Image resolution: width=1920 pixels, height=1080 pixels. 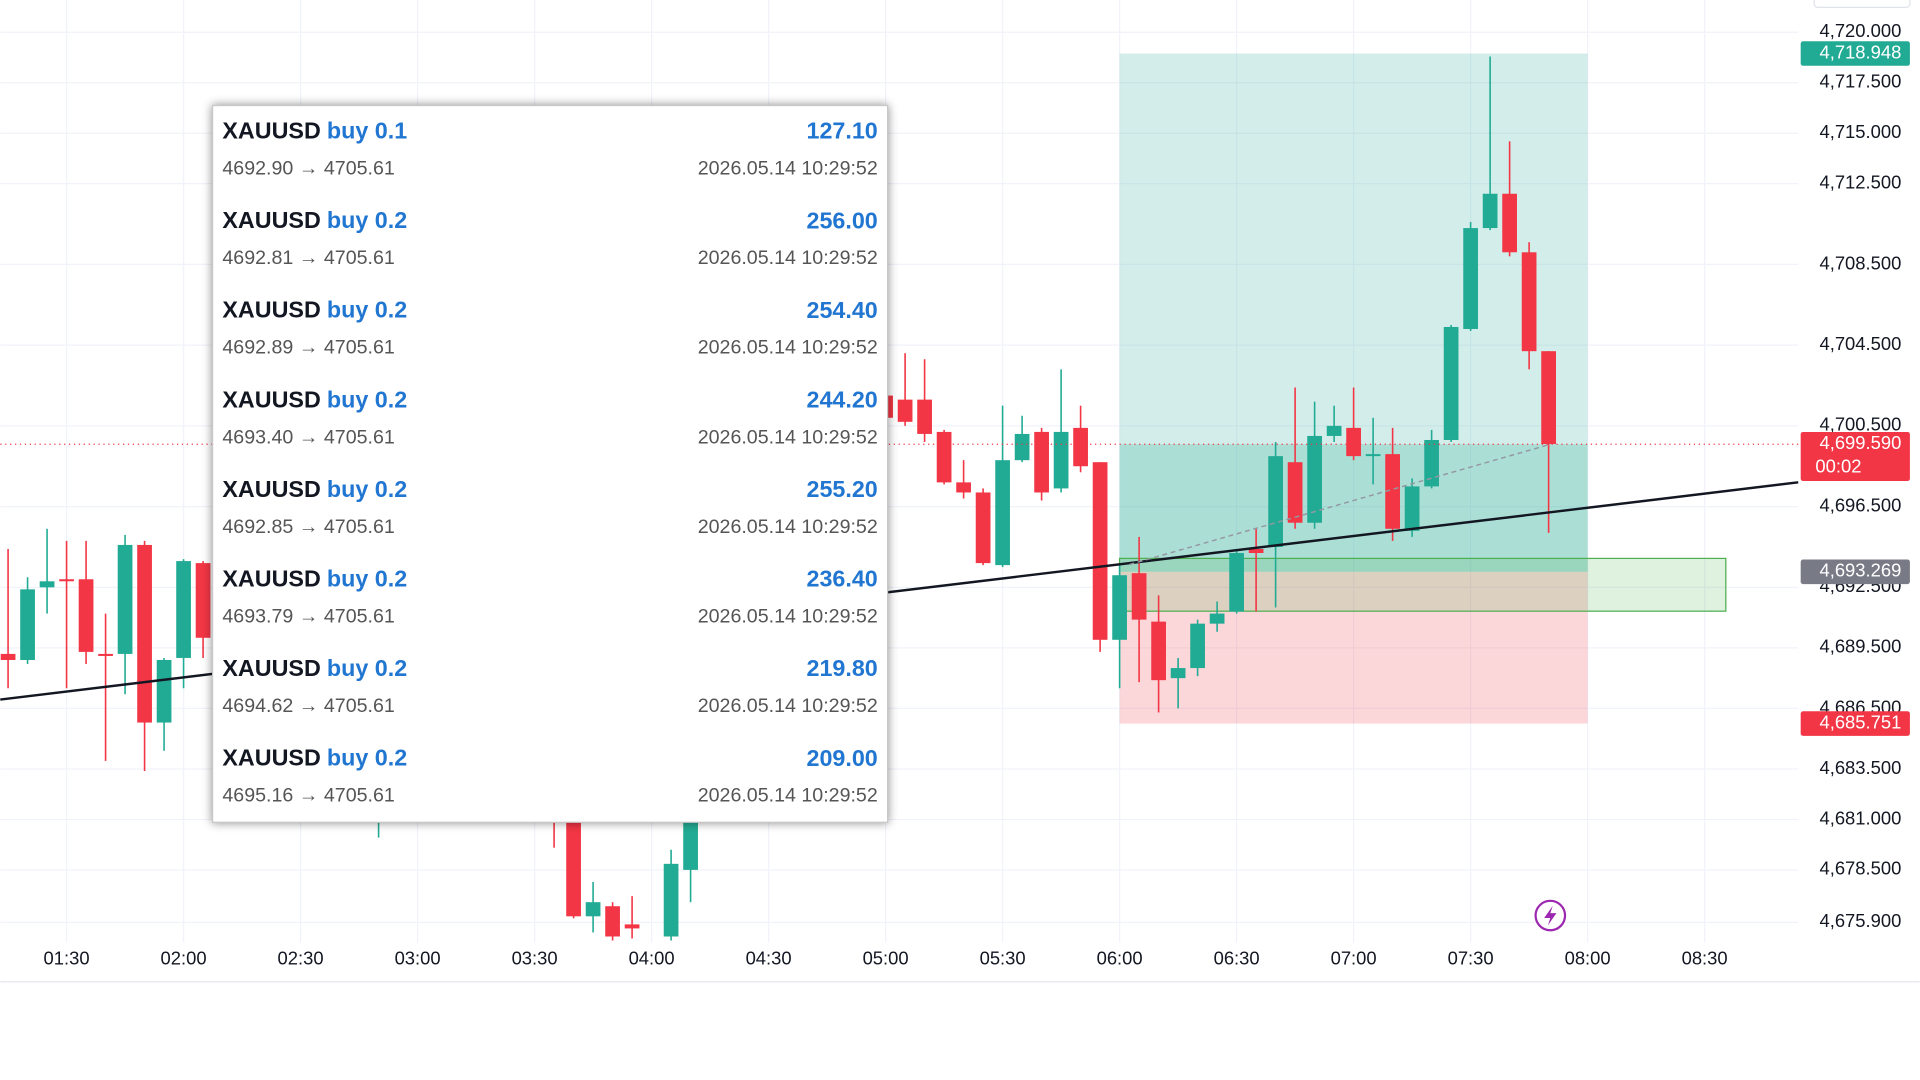 What do you see at coordinates (1860, 504) in the screenshot?
I see `y-tick-label: 4,696.500` at bounding box center [1860, 504].